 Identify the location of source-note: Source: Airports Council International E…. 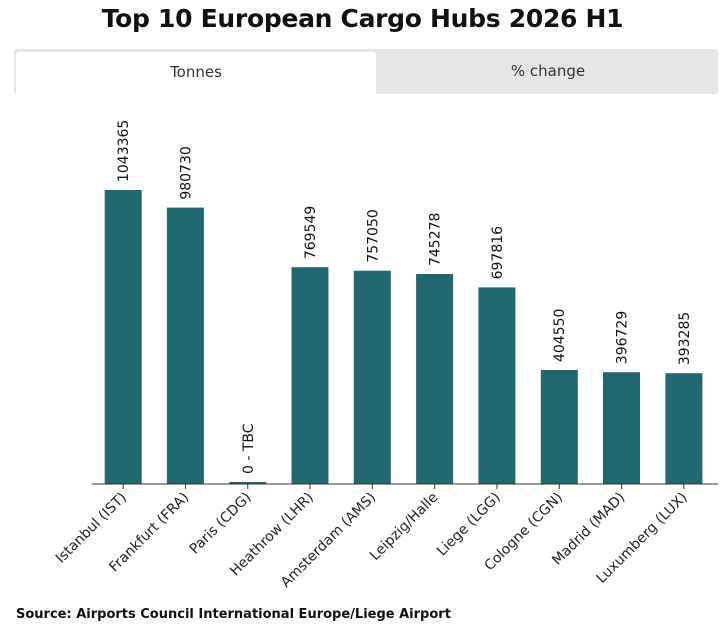
(233, 614).